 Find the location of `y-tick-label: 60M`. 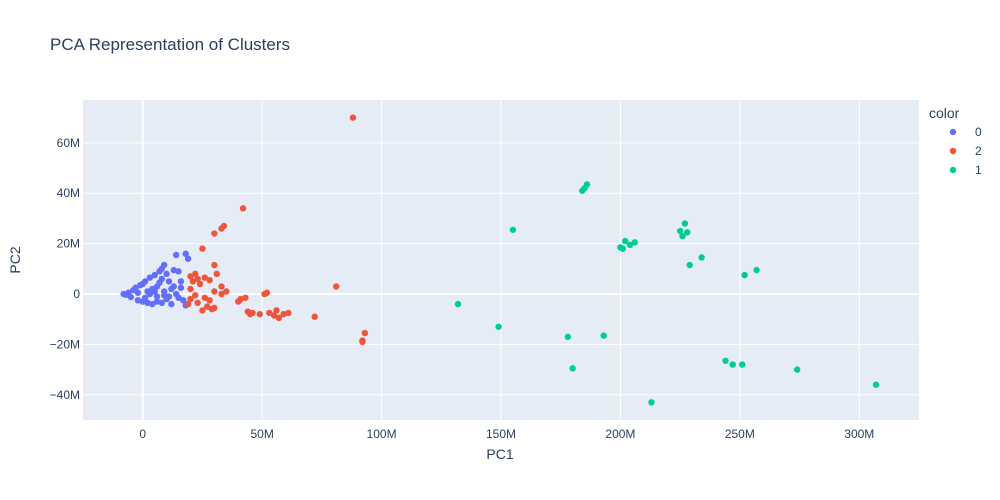

y-tick-label: 60M is located at coordinates (68, 143).